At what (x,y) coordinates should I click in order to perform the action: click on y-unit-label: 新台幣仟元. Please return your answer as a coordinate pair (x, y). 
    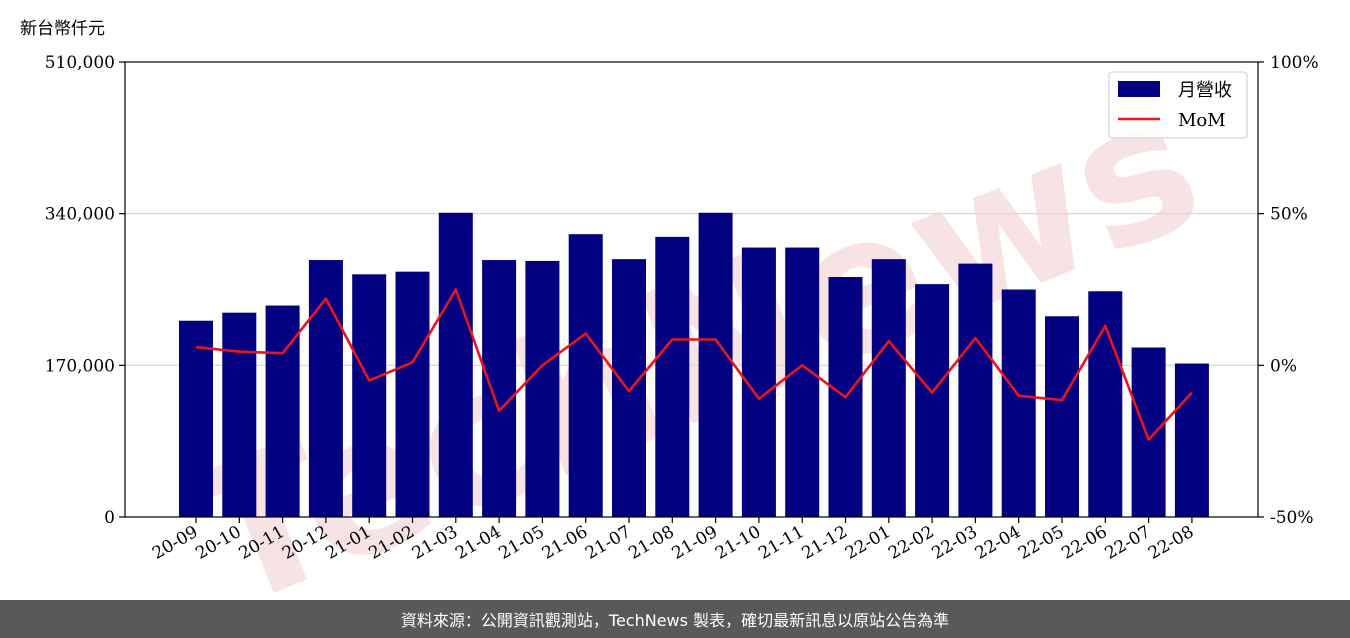
    Looking at the image, I should click on (62, 29).